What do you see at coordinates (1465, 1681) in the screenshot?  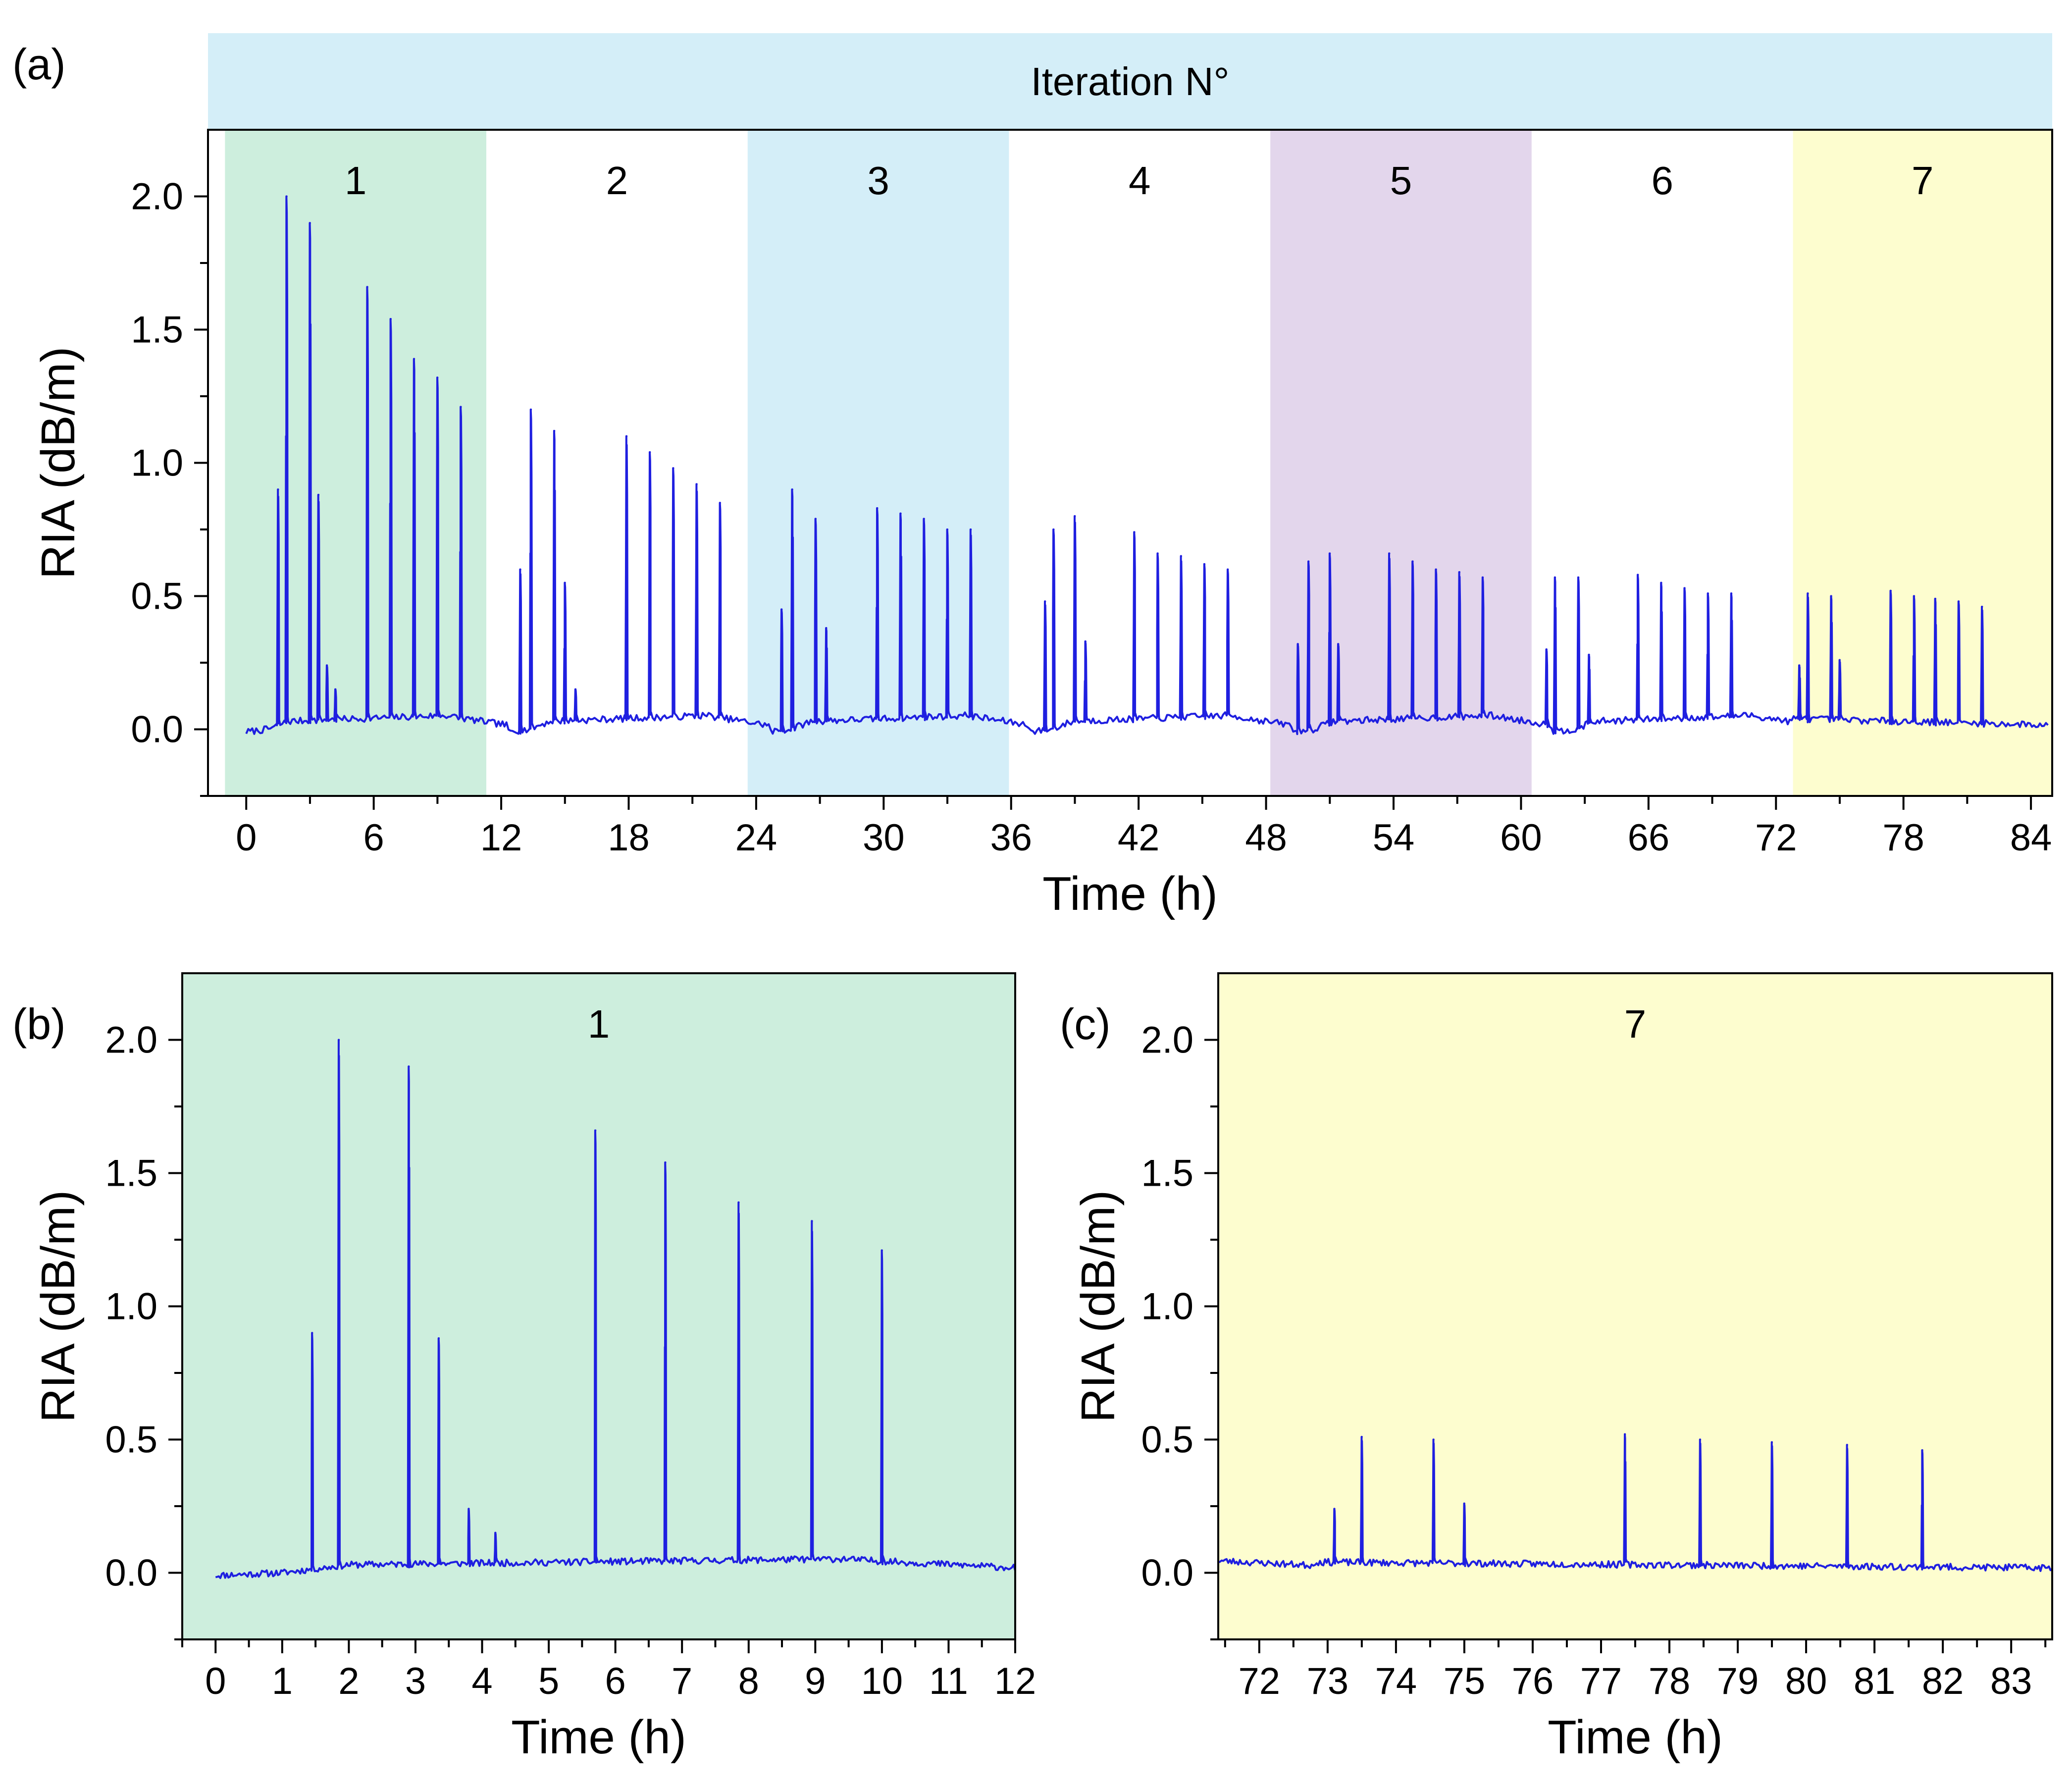 I see `x-tick-label: 75` at bounding box center [1465, 1681].